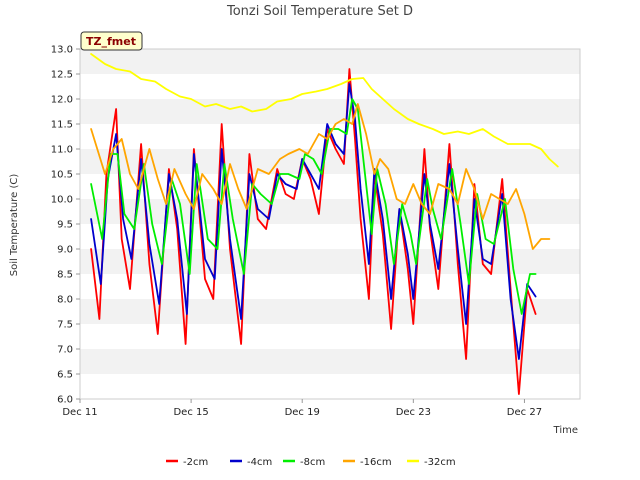  What do you see at coordinates (65, 300) in the screenshot?
I see `y-tick-label: 8.0` at bounding box center [65, 300].